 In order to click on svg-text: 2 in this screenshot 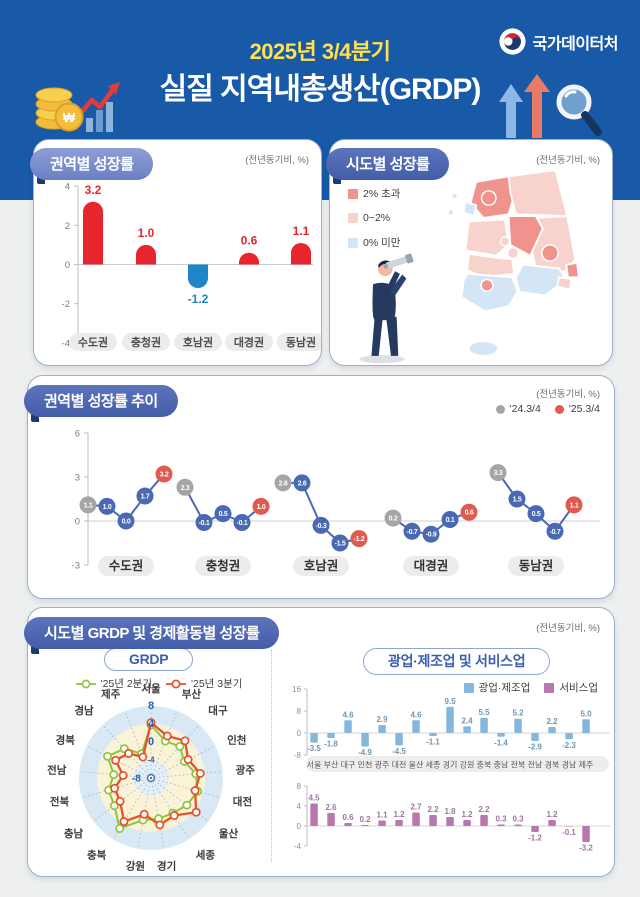, I will do `click(67, 226)`.